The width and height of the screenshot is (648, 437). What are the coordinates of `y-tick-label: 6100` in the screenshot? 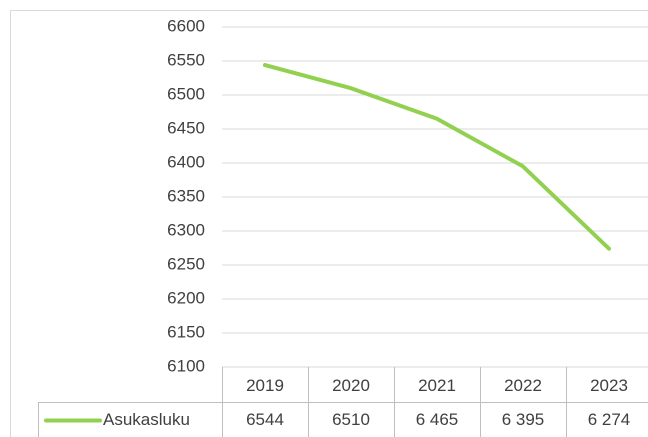 It's located at (186, 365).